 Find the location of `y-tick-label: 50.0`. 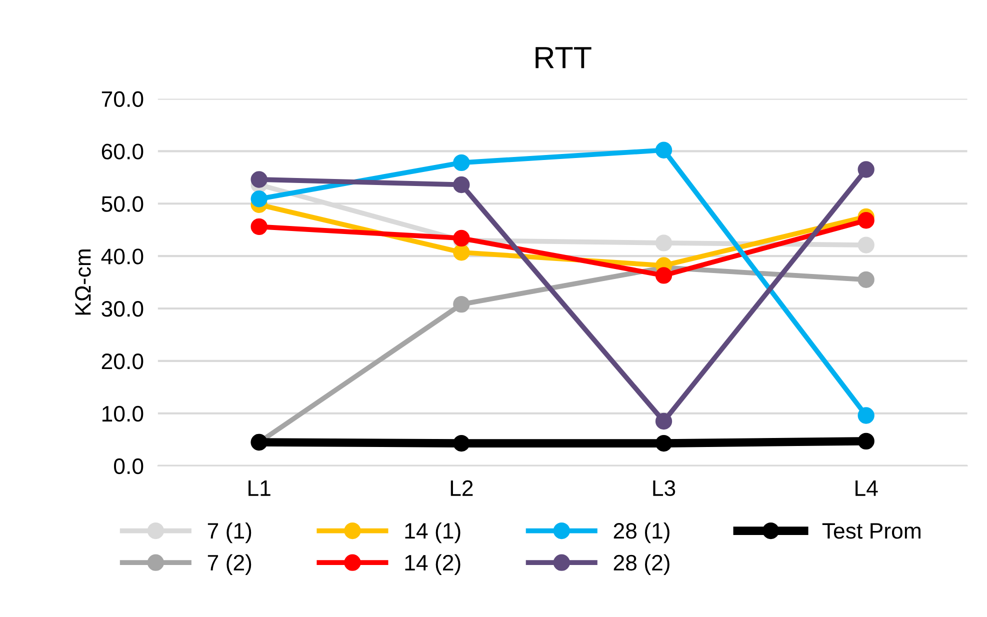

y-tick-label: 50.0 is located at coordinates (123, 204).